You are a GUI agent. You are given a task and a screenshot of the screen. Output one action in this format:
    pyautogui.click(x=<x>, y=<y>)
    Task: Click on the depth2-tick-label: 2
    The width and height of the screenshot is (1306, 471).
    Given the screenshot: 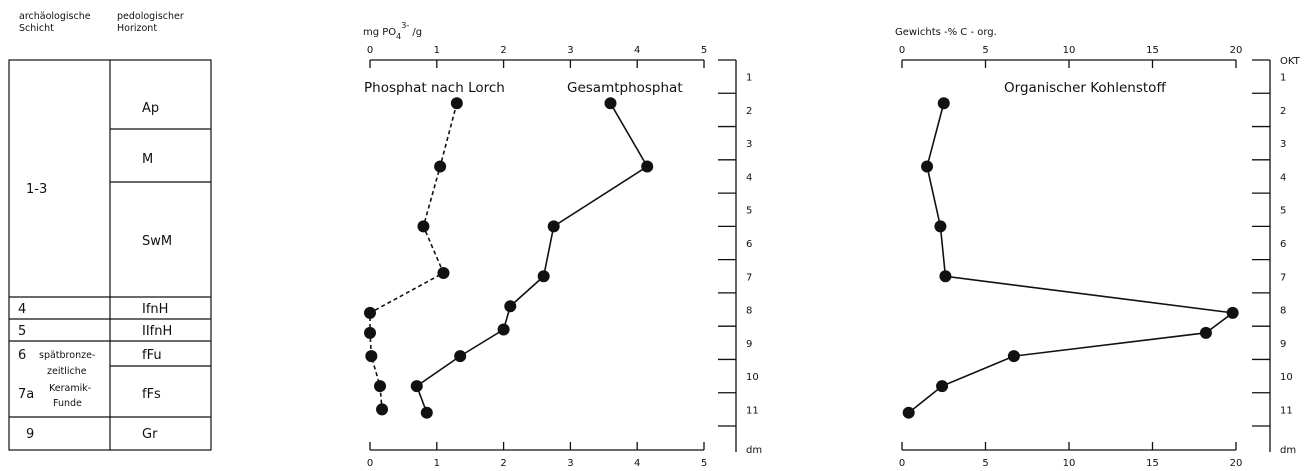 What is the action you would take?
    pyautogui.click(x=1283, y=111)
    